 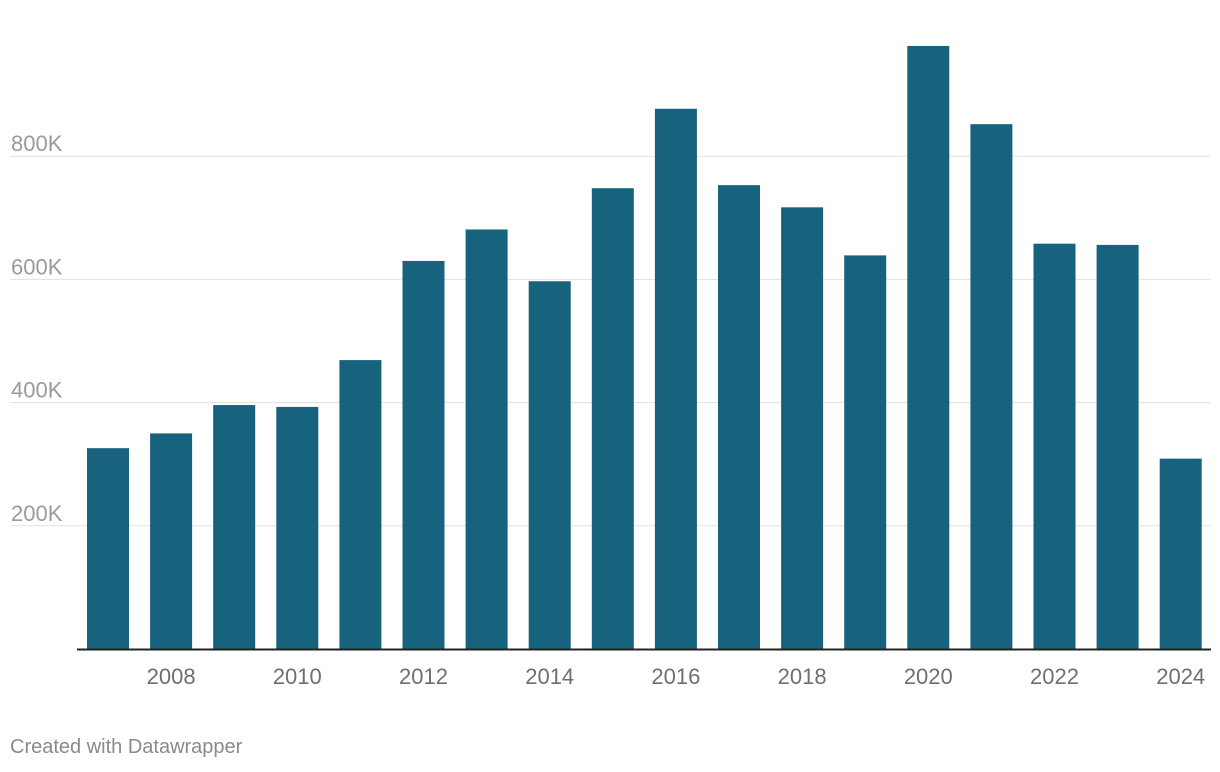 What do you see at coordinates (549, 465) in the screenshot?
I see `bar-2014` at bounding box center [549, 465].